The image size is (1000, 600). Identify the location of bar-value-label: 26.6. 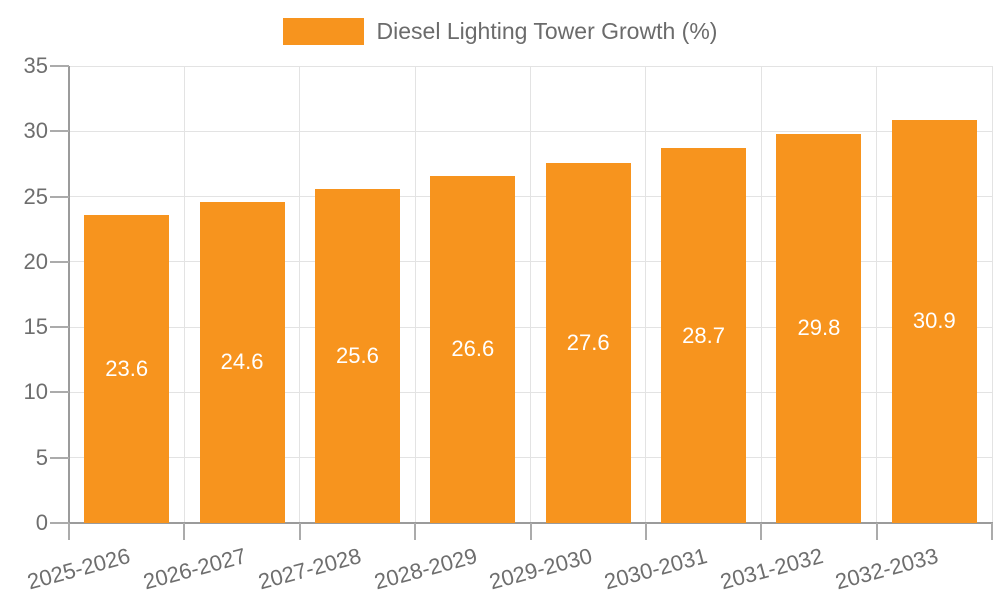
(473, 349).